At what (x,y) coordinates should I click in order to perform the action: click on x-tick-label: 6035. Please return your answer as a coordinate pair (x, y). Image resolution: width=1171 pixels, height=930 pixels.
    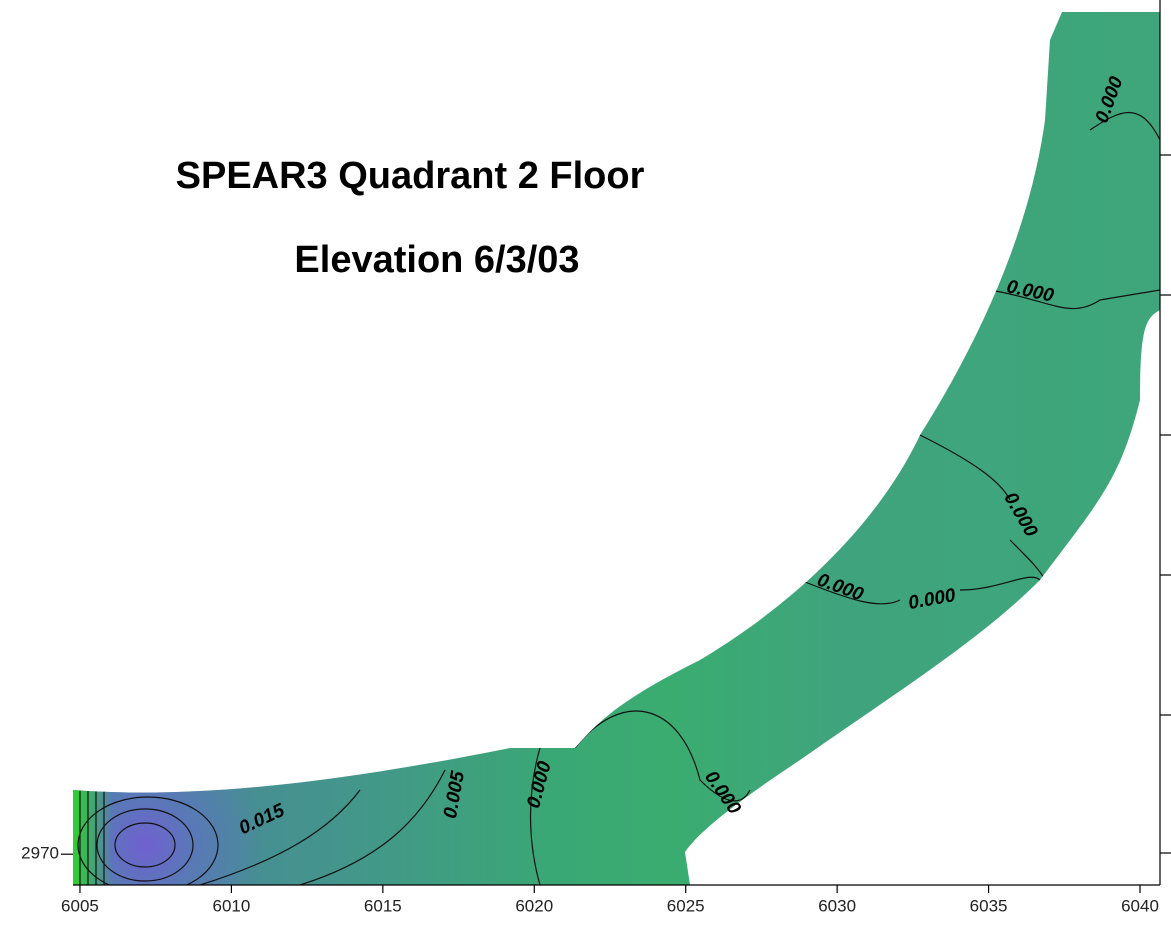
    Looking at the image, I should click on (989, 905).